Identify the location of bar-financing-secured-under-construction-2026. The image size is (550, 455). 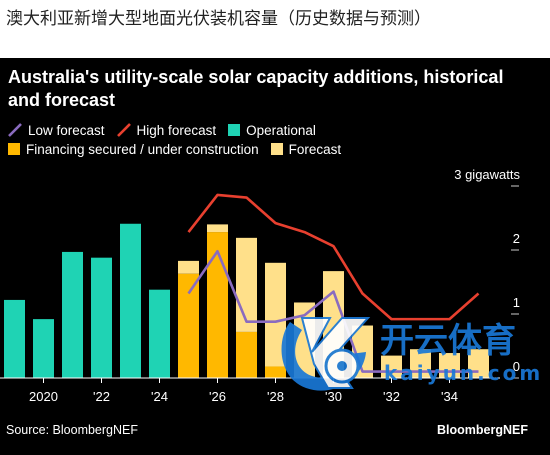
(217, 305).